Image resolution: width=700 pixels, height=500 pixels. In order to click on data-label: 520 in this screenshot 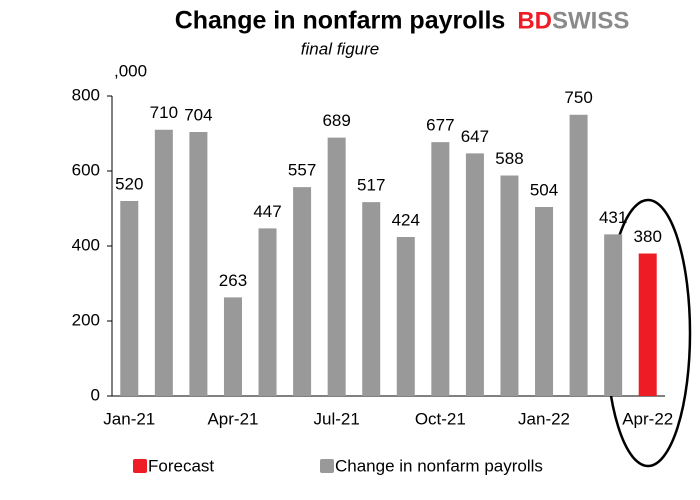, I will do `click(129, 183)`.